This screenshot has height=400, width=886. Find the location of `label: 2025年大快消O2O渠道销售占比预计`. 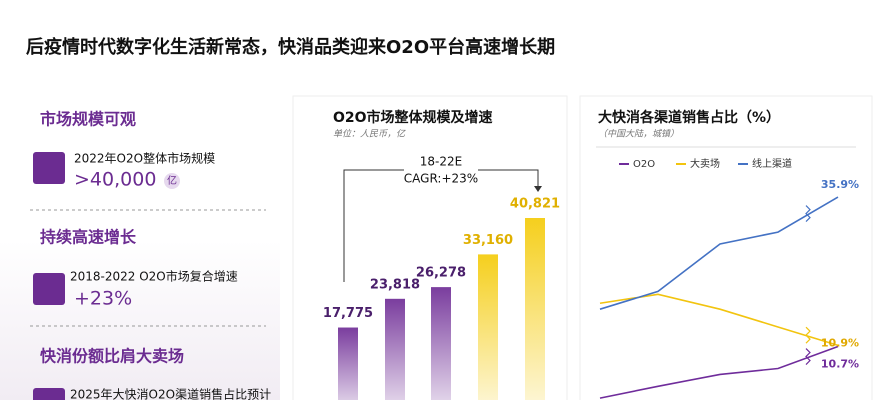

label: 2025年大快消O2O渠道销售占比预计 is located at coordinates (170, 393).